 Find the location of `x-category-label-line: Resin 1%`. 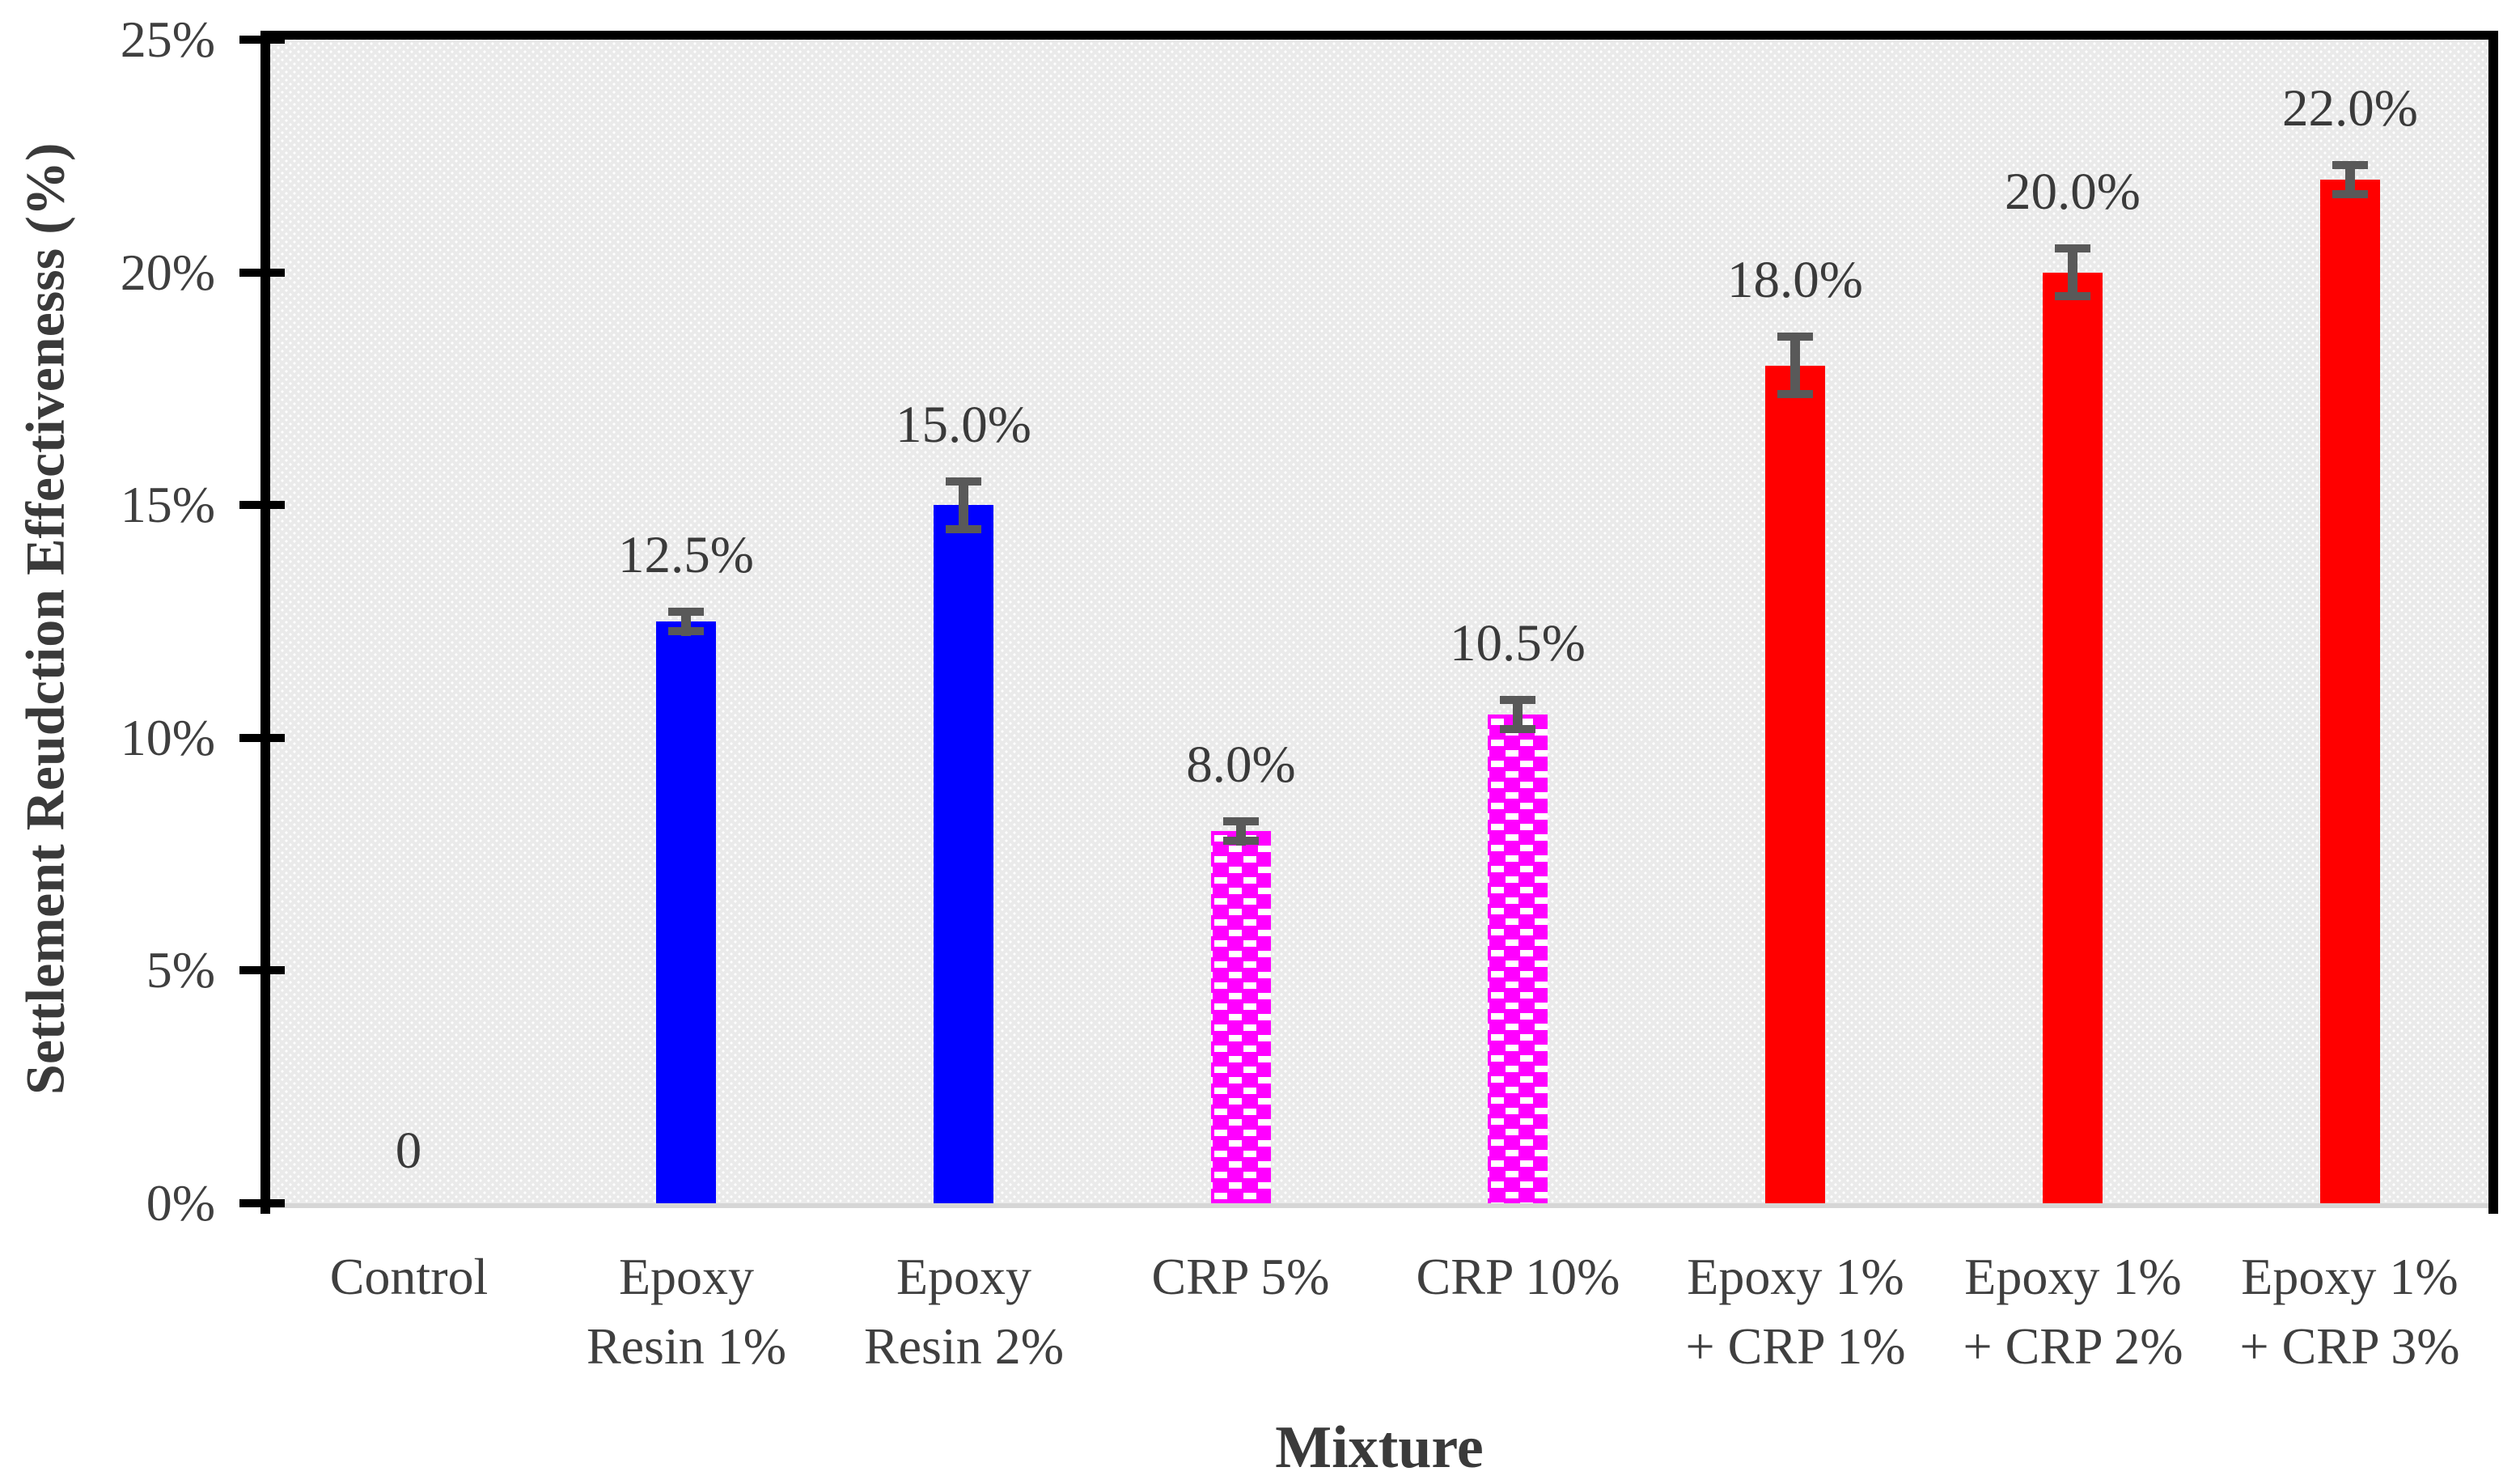

x-category-label-line: Resin 1% is located at coordinates (686, 1346).